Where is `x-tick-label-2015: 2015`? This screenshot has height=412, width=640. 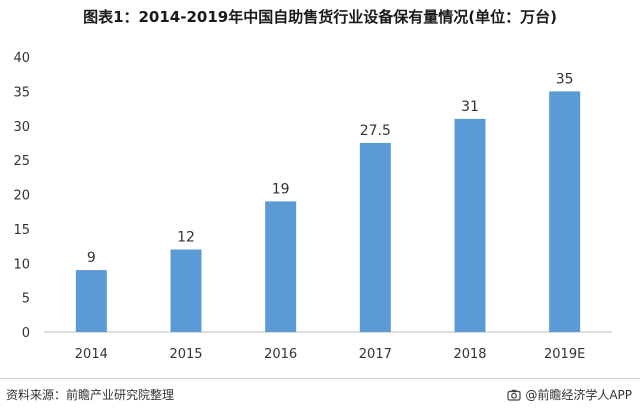
x-tick-label-2015: 2015 is located at coordinates (185, 354).